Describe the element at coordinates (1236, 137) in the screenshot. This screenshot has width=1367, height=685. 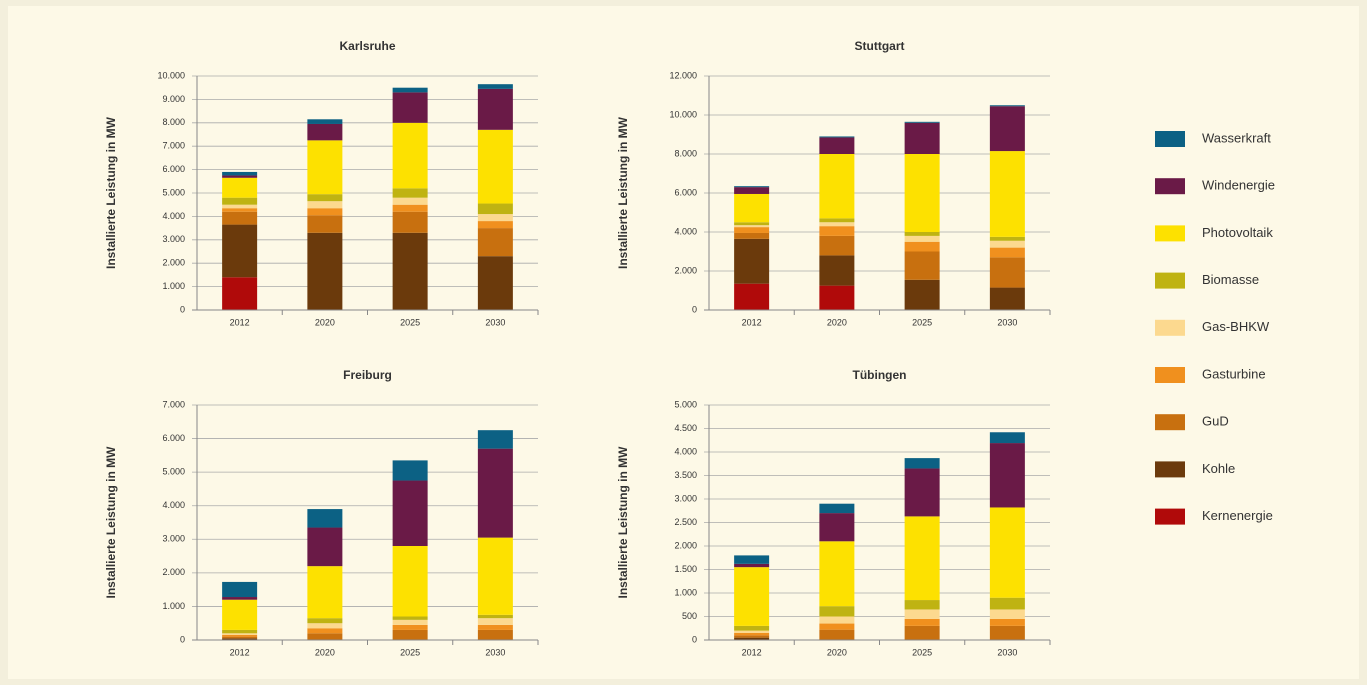
I see `legend-label: Wasserkraft` at that location.